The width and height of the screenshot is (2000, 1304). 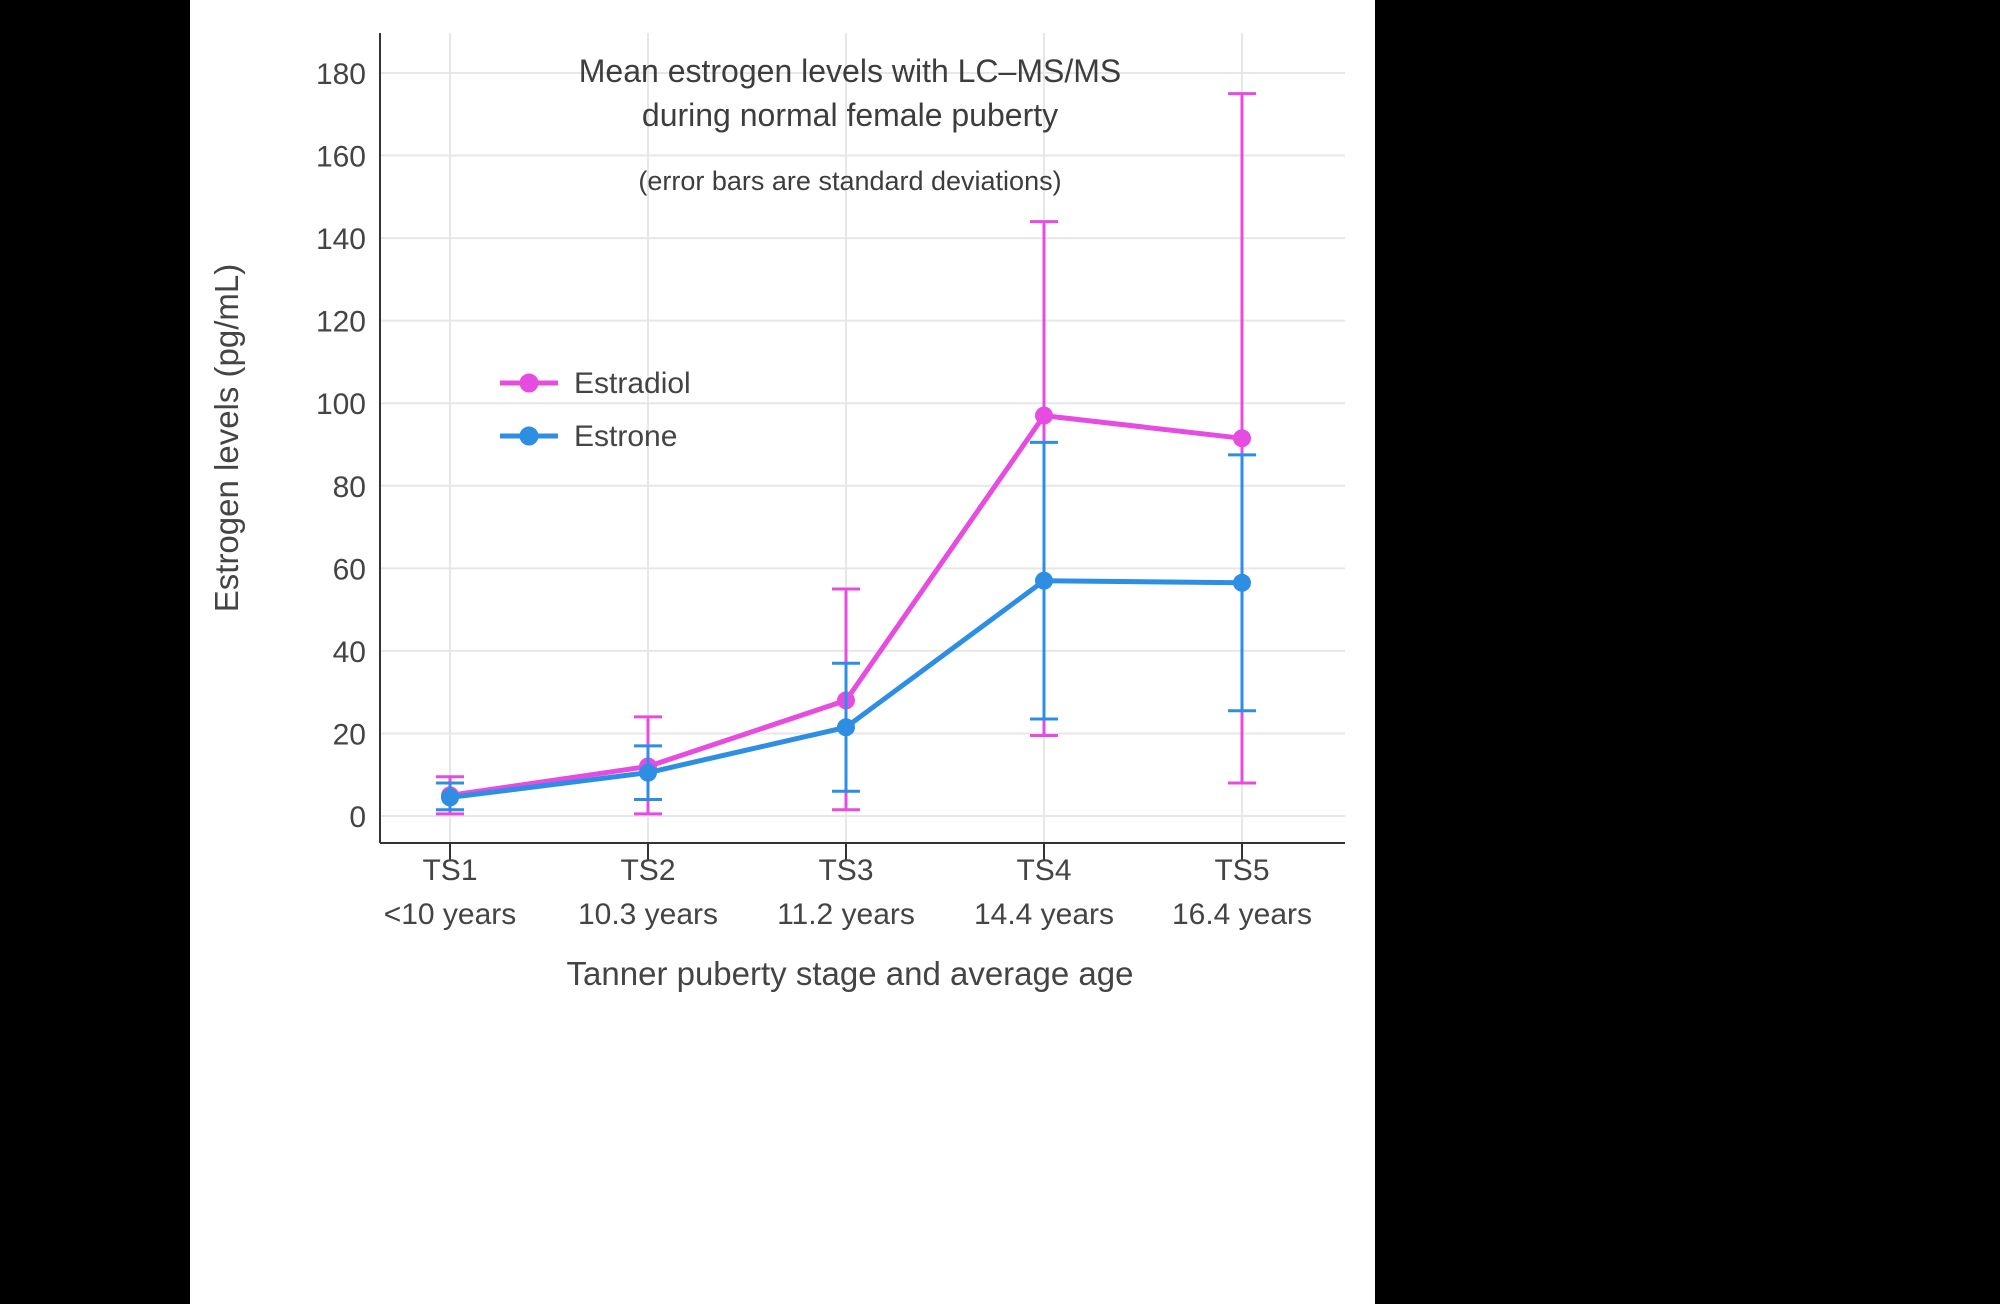 I want to click on x-tick-label: TS3, so click(x=845, y=870).